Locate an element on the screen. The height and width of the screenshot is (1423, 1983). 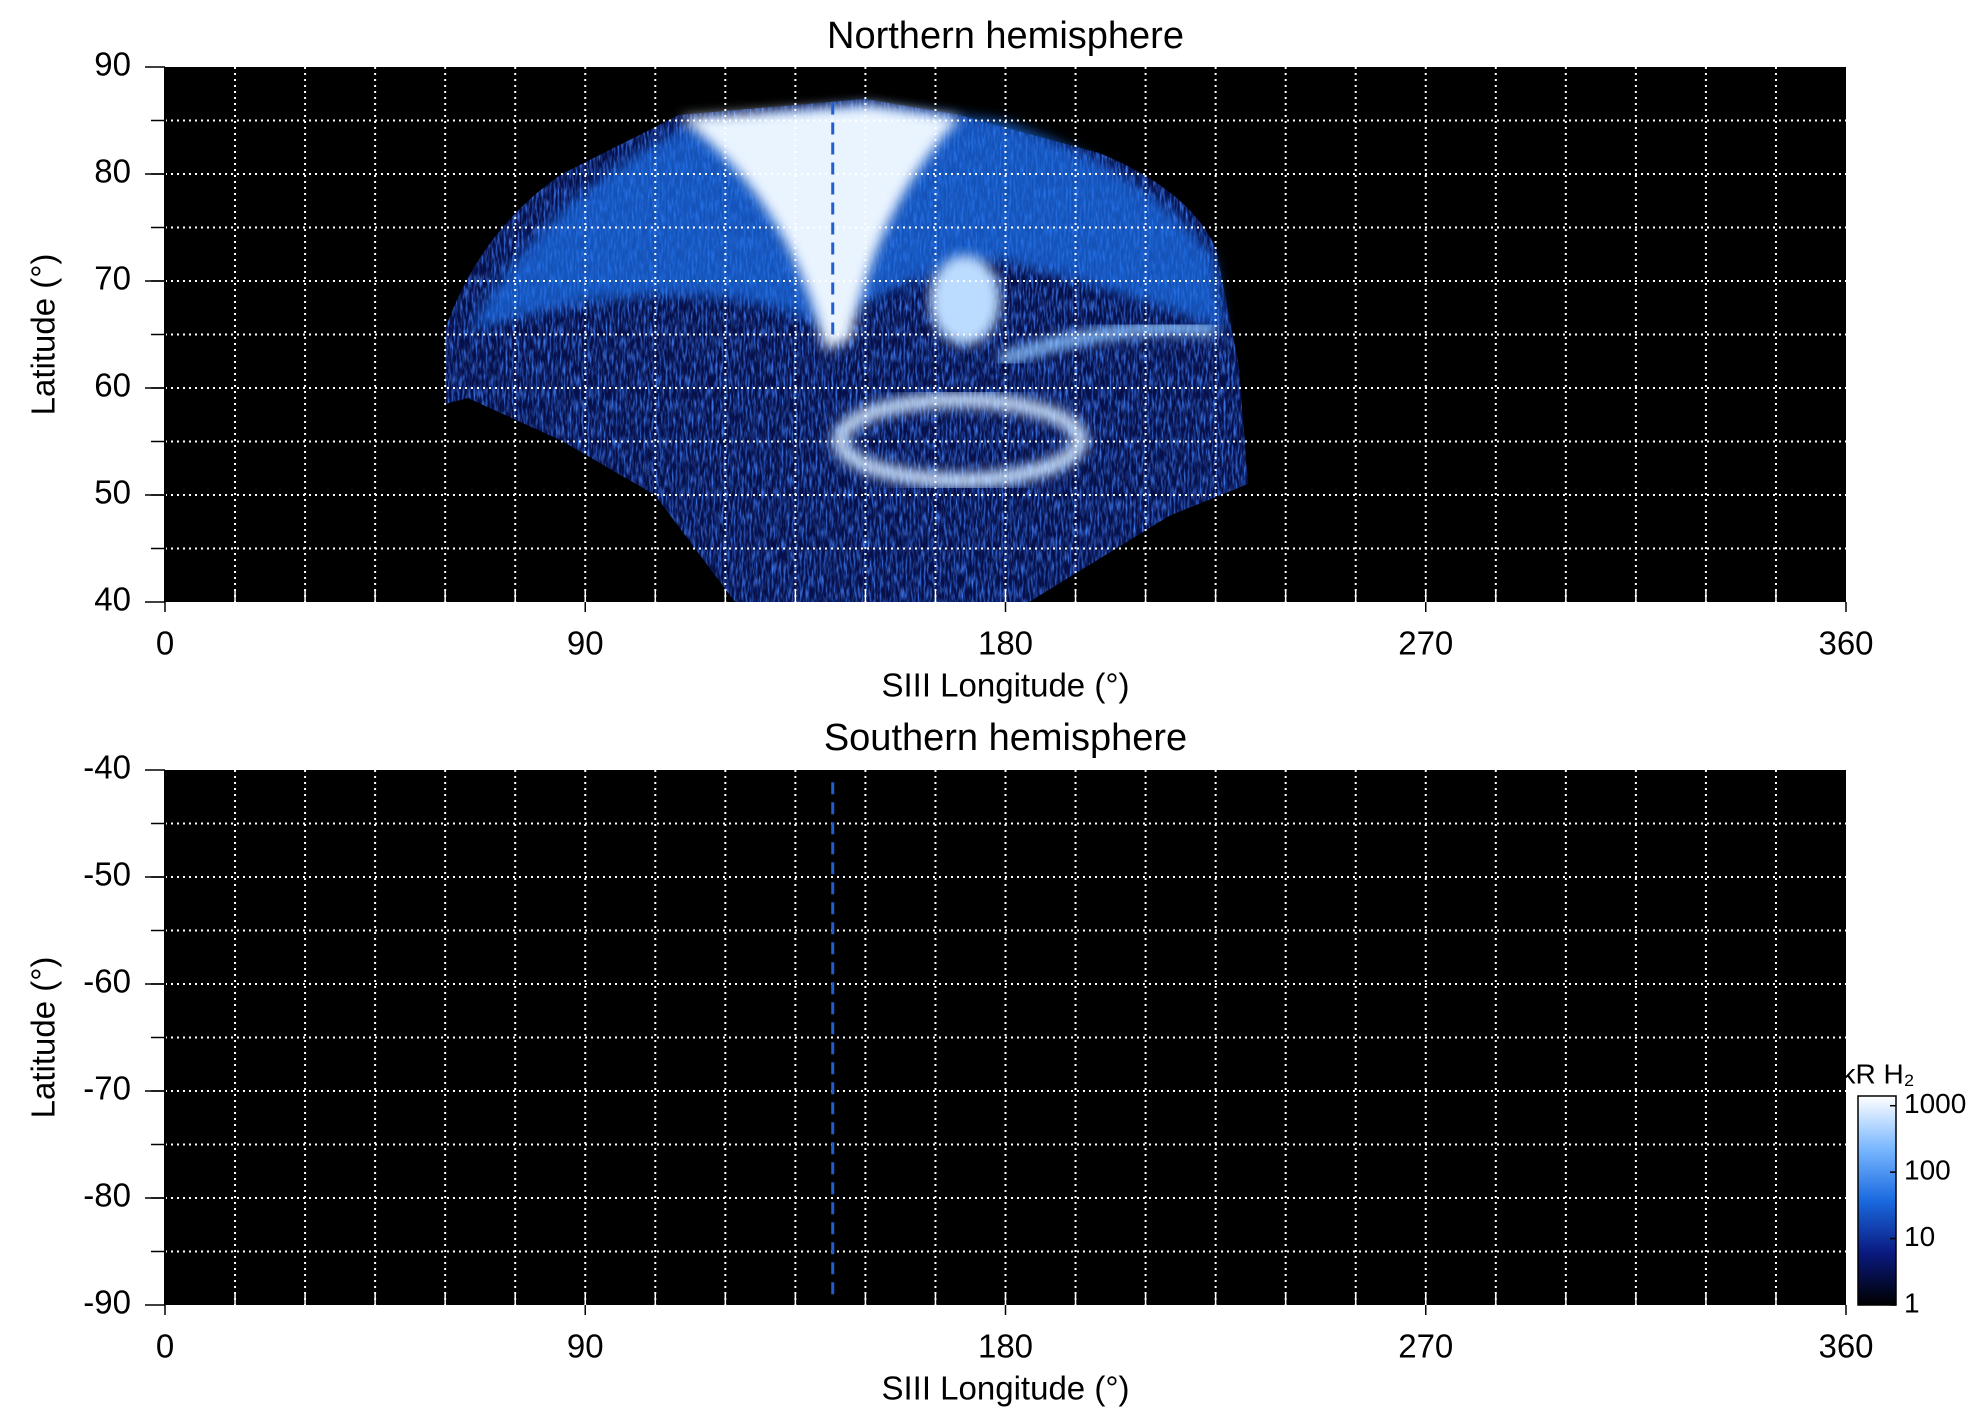
emission-oval is located at coordinates (960, 440).